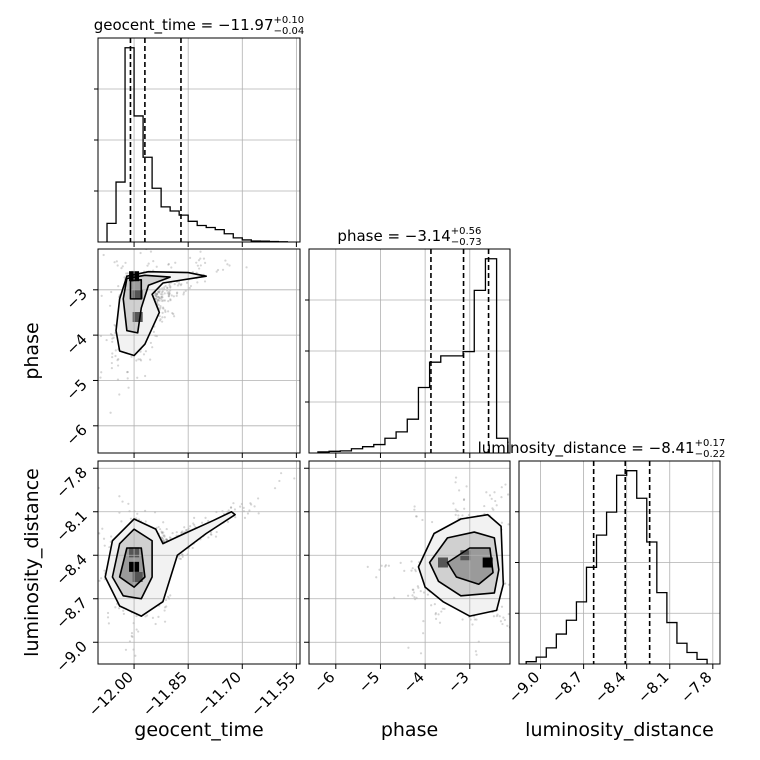 The image size is (760, 760). Describe the element at coordinates (137, 317) in the screenshot. I see `density-peak` at that location.